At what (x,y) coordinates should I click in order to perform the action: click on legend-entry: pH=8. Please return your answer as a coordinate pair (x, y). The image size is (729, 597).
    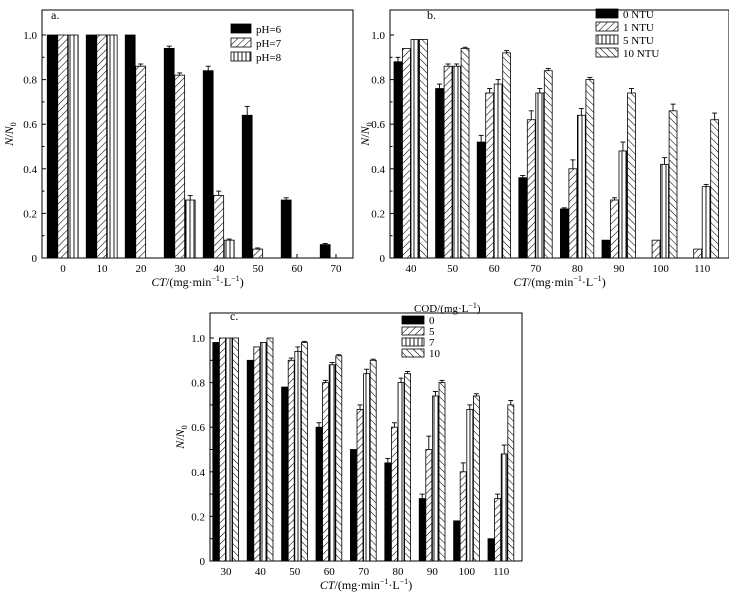
    Looking at the image, I should click on (269, 58).